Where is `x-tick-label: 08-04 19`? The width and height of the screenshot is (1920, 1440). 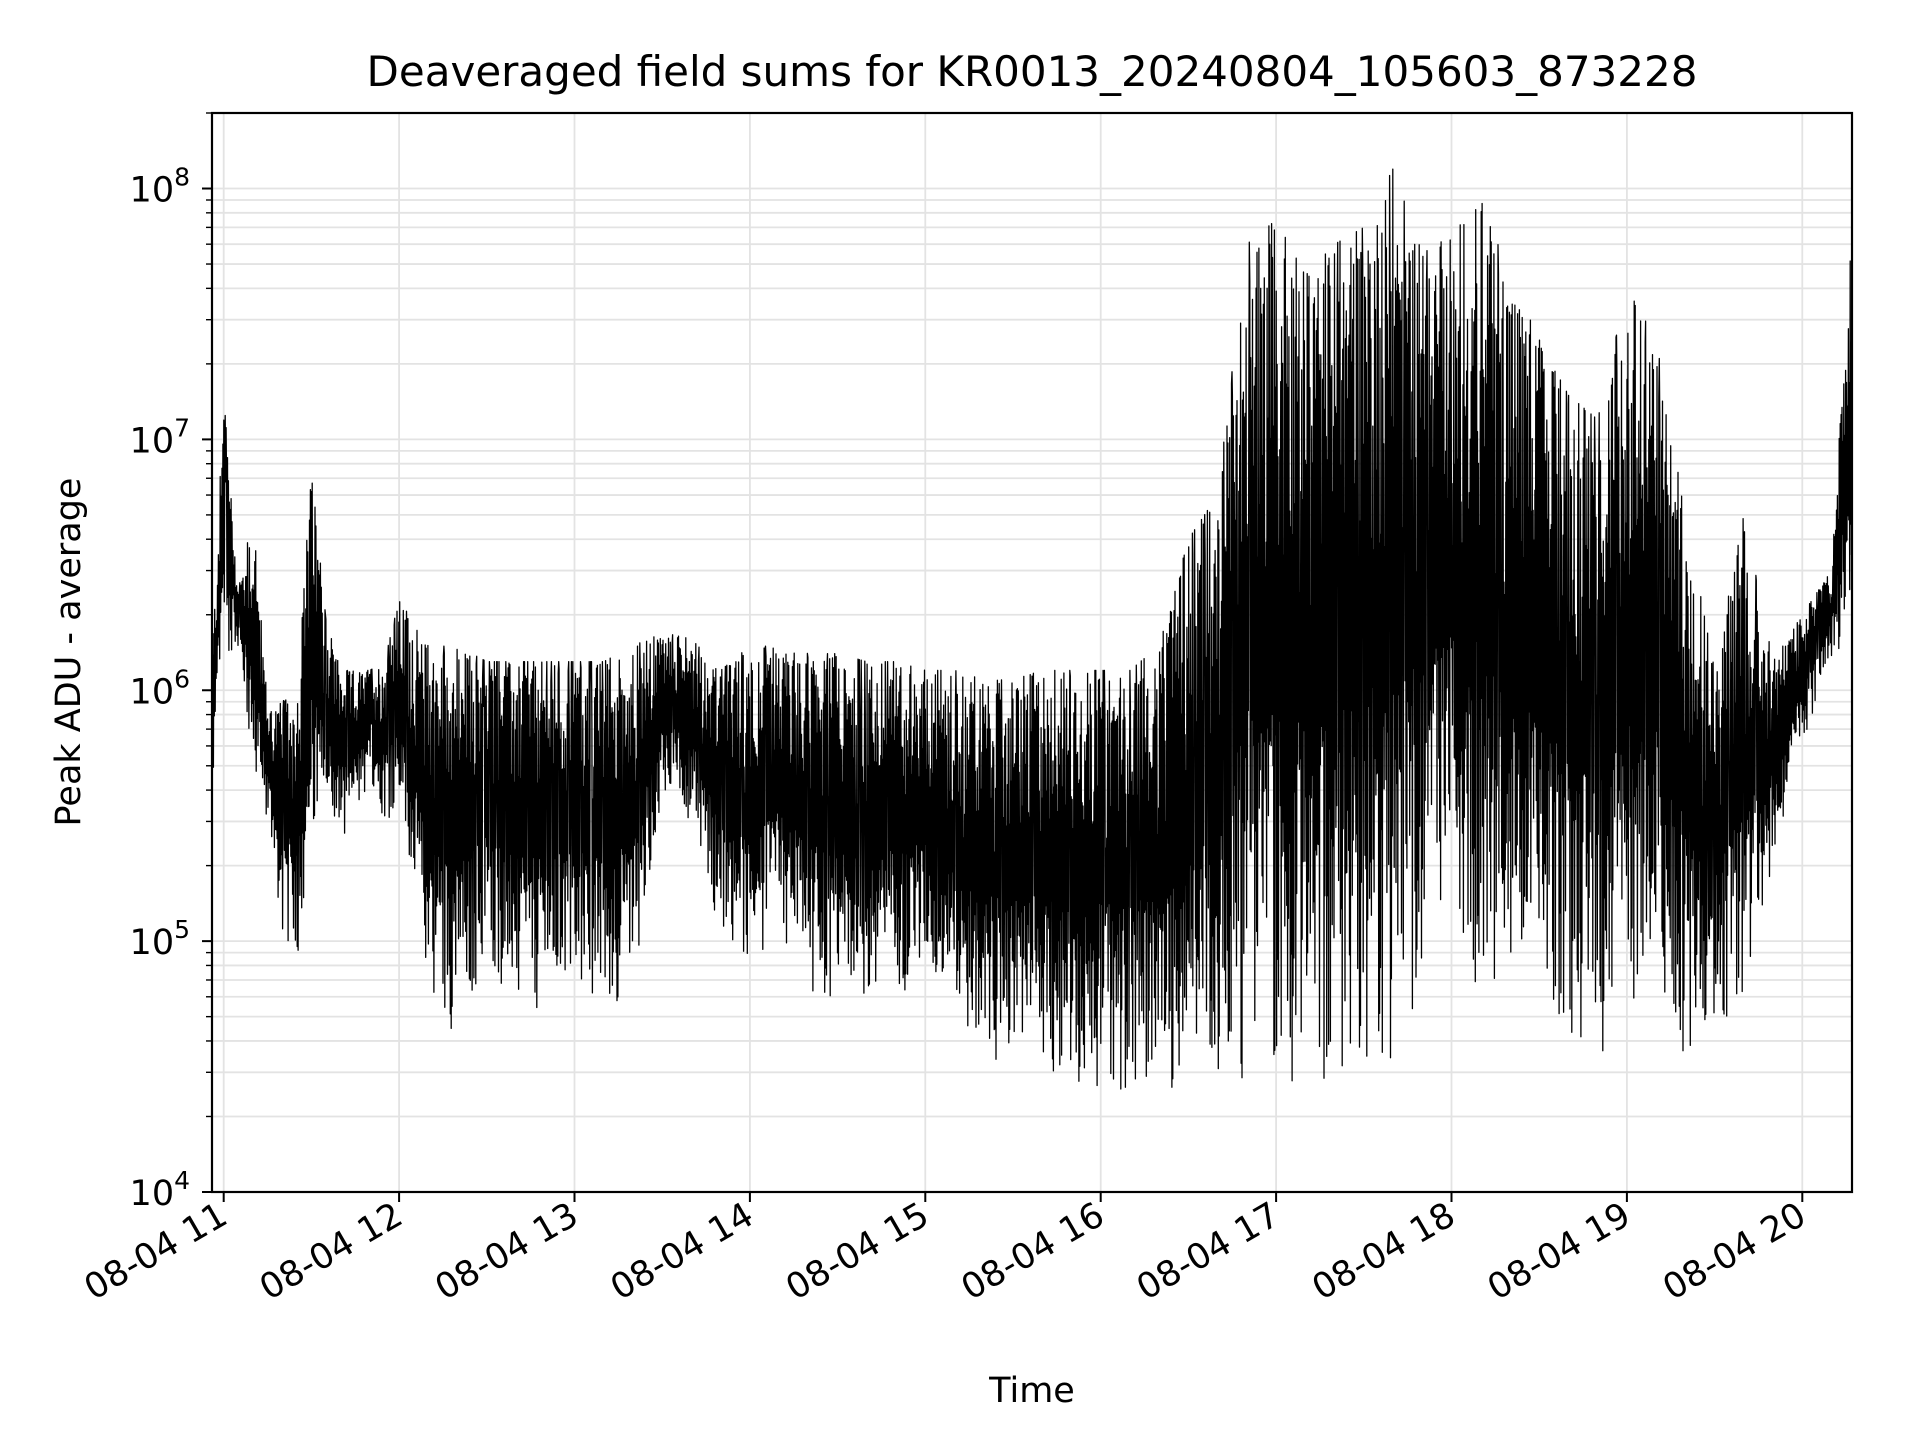
x-tick-label: 08-04 19 is located at coordinates (1559, 1251).